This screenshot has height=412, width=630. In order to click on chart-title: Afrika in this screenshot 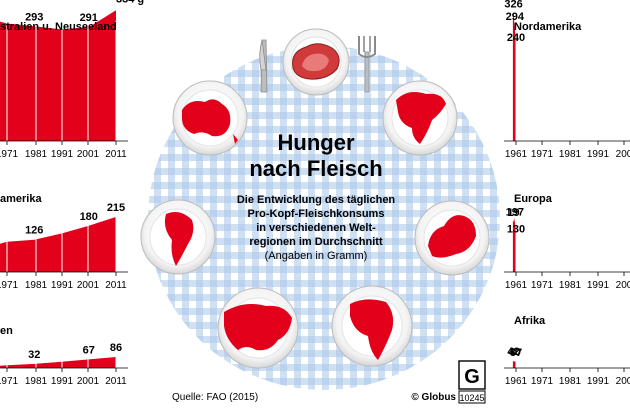, I will do `click(530, 321)`.